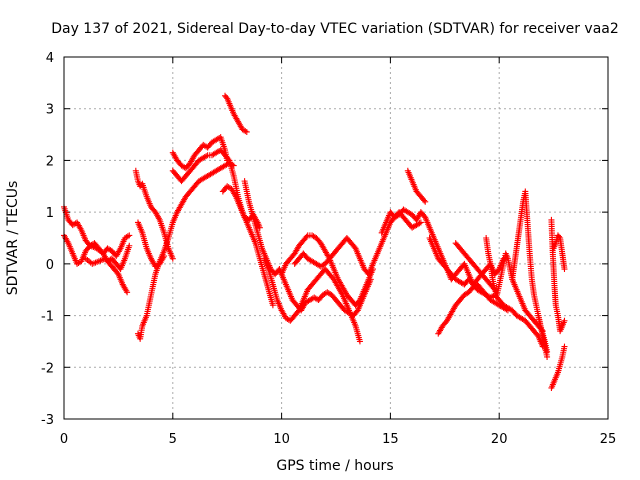  I want to click on series-track-p, so click(416, 186).